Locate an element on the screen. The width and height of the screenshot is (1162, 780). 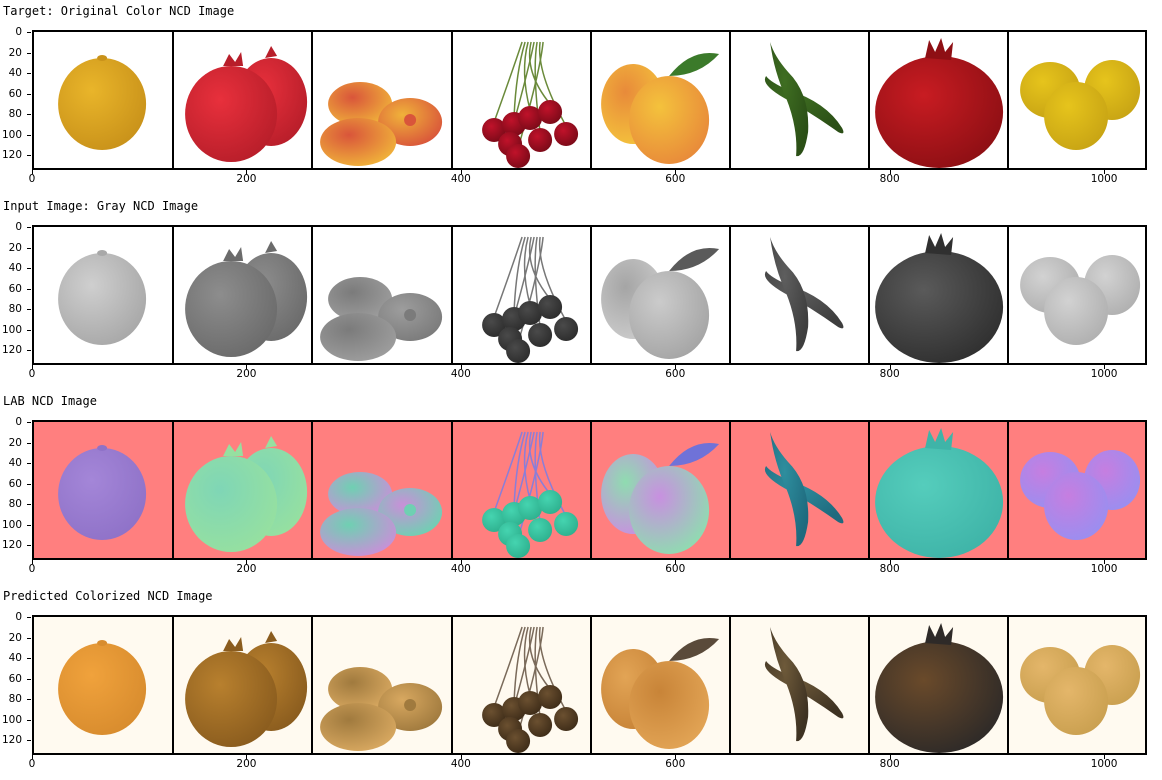
pomegranate-front is located at coordinates (231, 309).